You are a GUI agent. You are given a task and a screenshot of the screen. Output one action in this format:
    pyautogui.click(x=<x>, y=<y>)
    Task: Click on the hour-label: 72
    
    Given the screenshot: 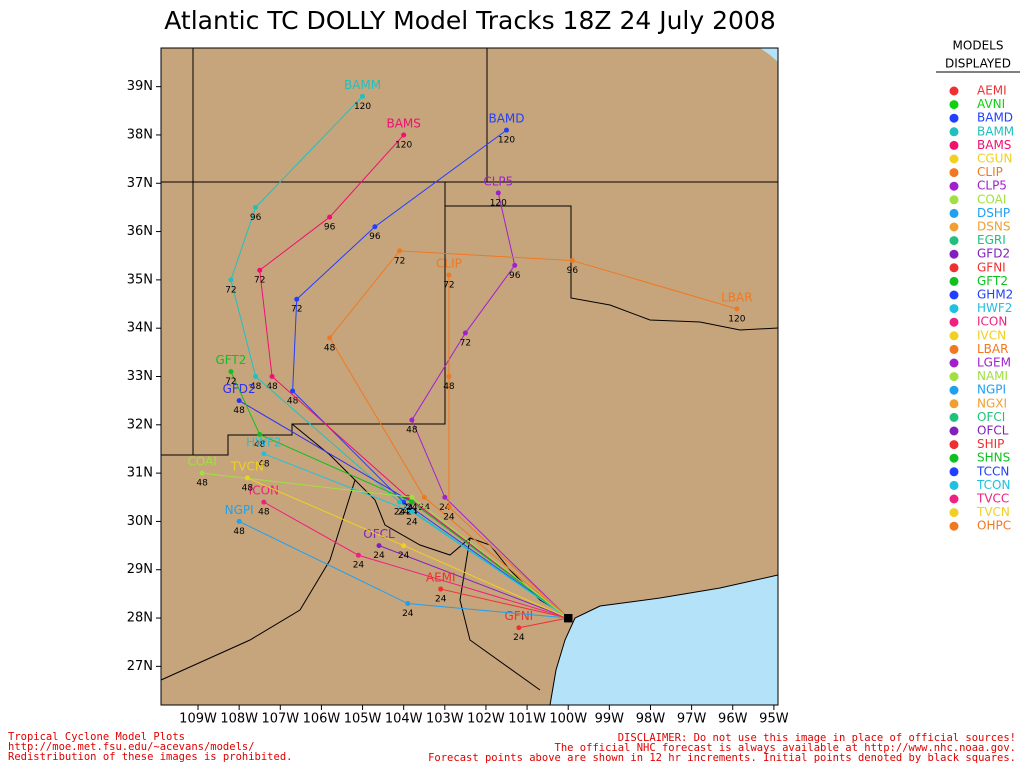 What is the action you would take?
    pyautogui.click(x=230, y=382)
    